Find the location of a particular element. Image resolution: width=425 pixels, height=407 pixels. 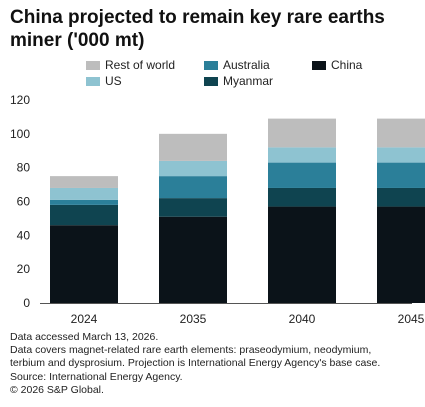

legend-label-us: US is located at coordinates (113, 81).